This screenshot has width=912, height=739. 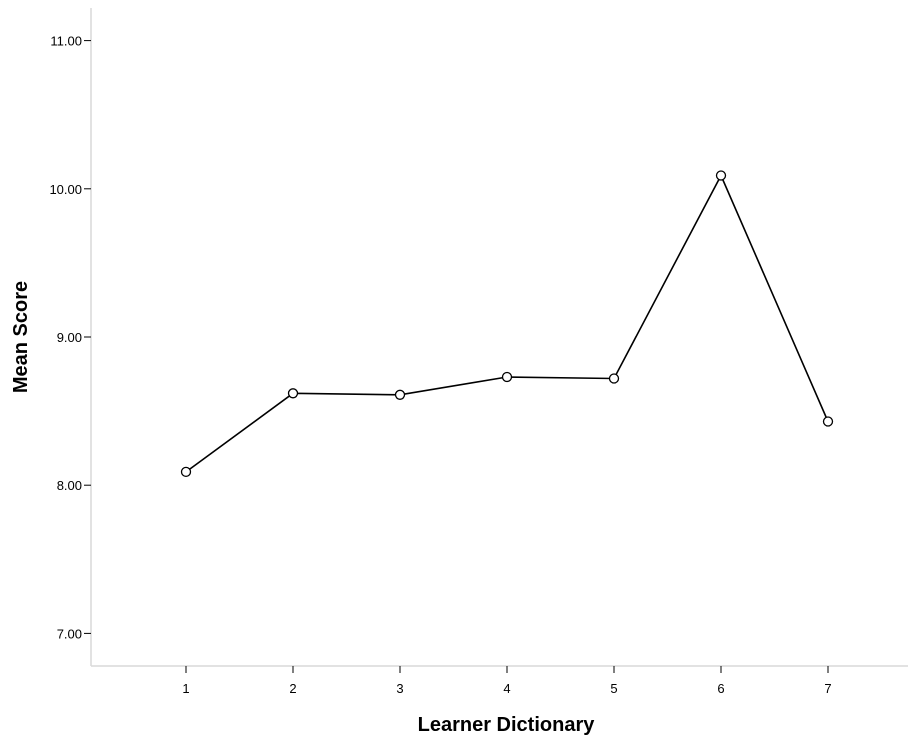 I want to click on x-tick-label: 7, so click(x=827, y=688).